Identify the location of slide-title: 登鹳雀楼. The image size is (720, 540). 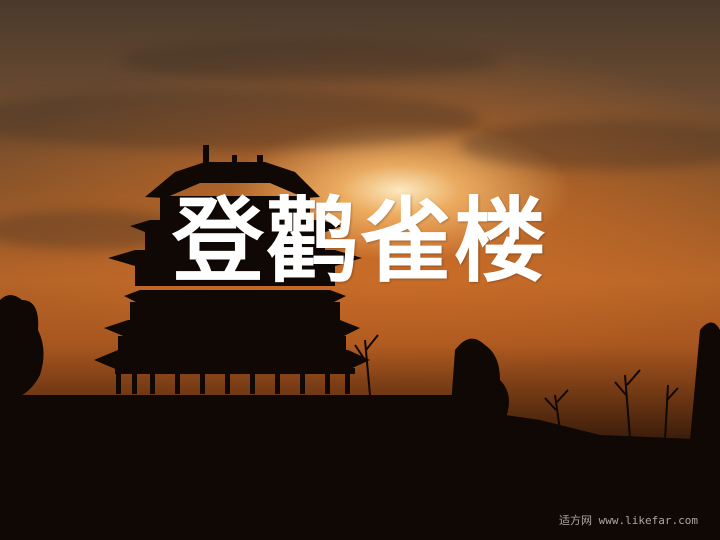
(359, 241).